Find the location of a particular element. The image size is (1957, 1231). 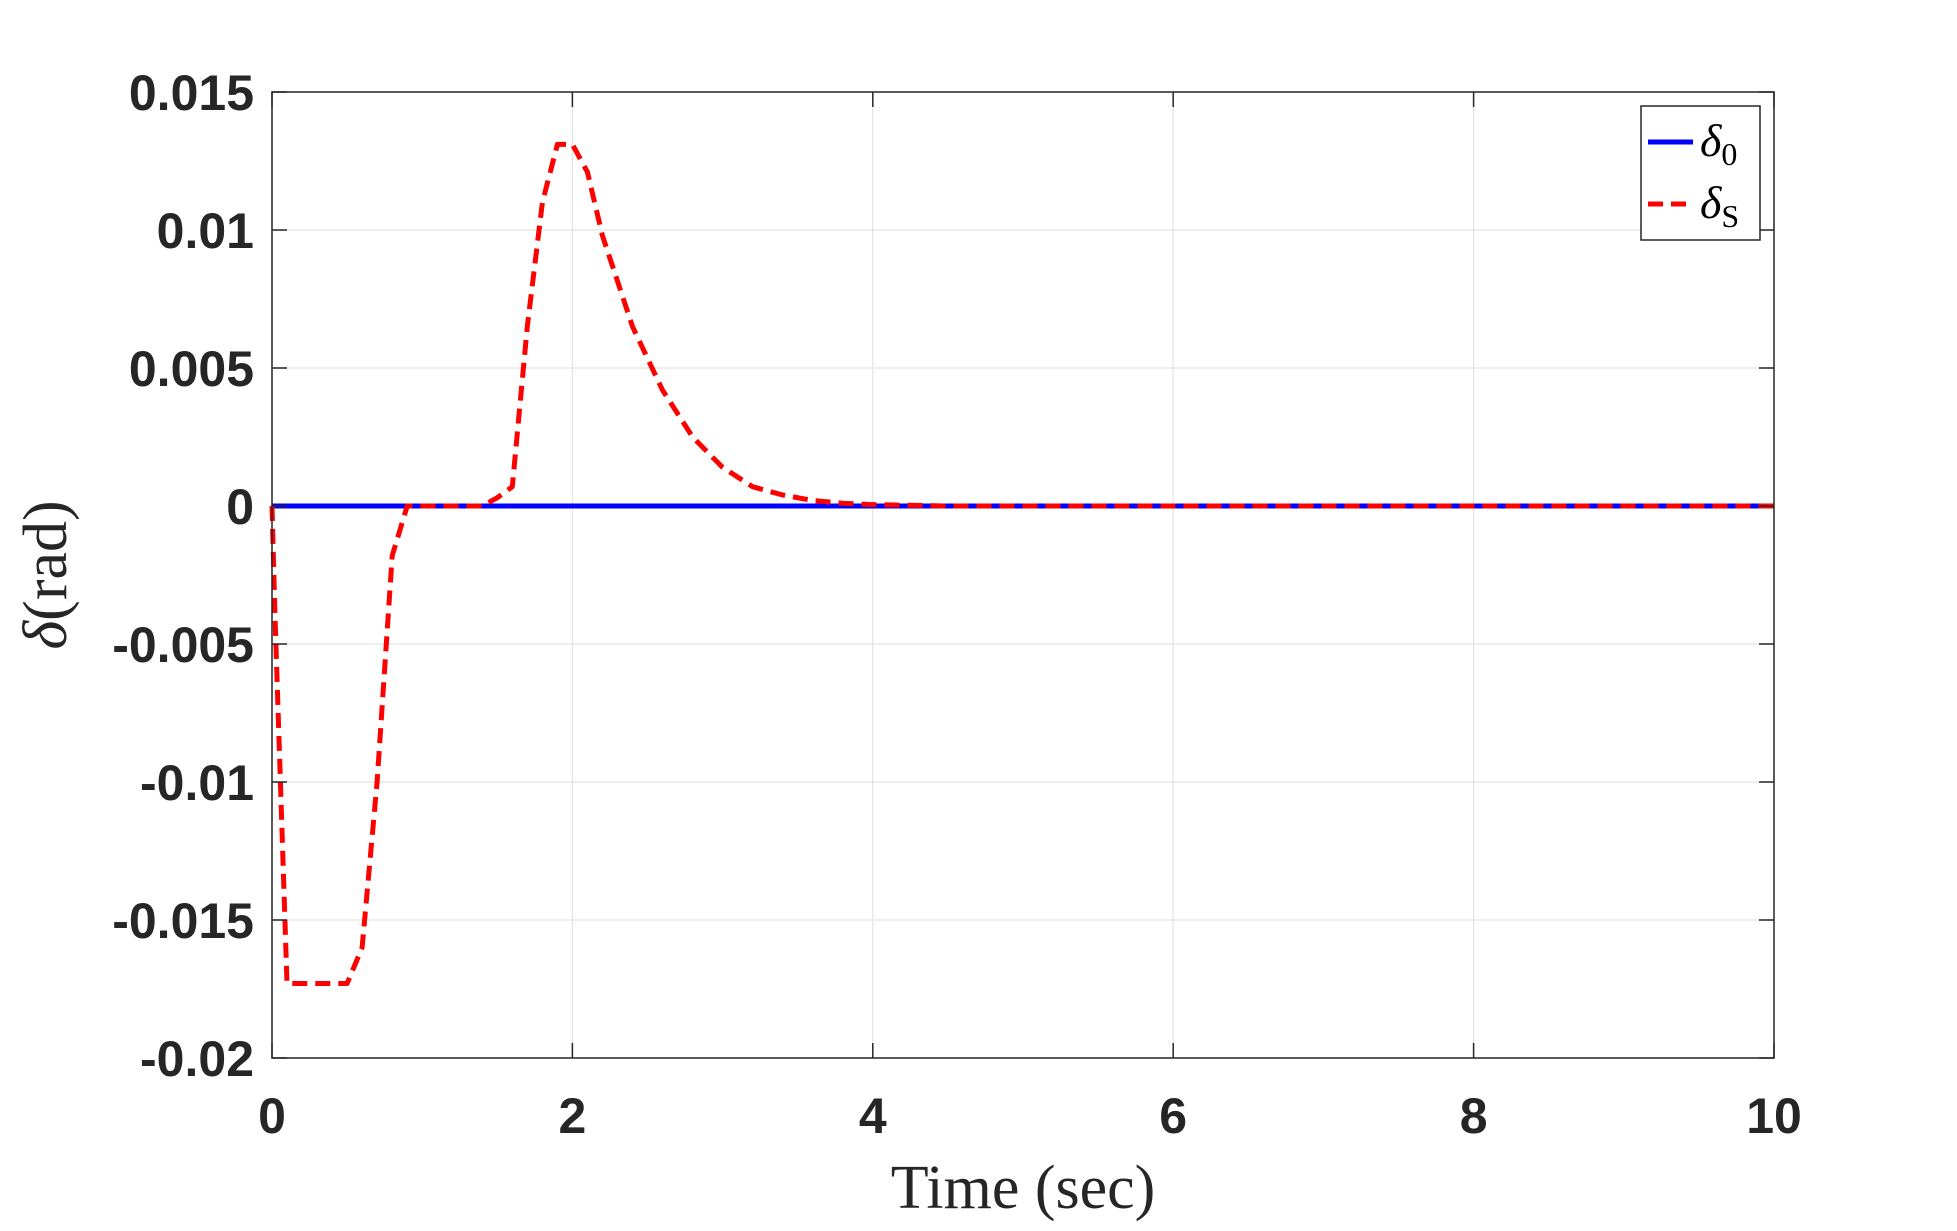

legend: δ0 δS is located at coordinates (1700, 173).